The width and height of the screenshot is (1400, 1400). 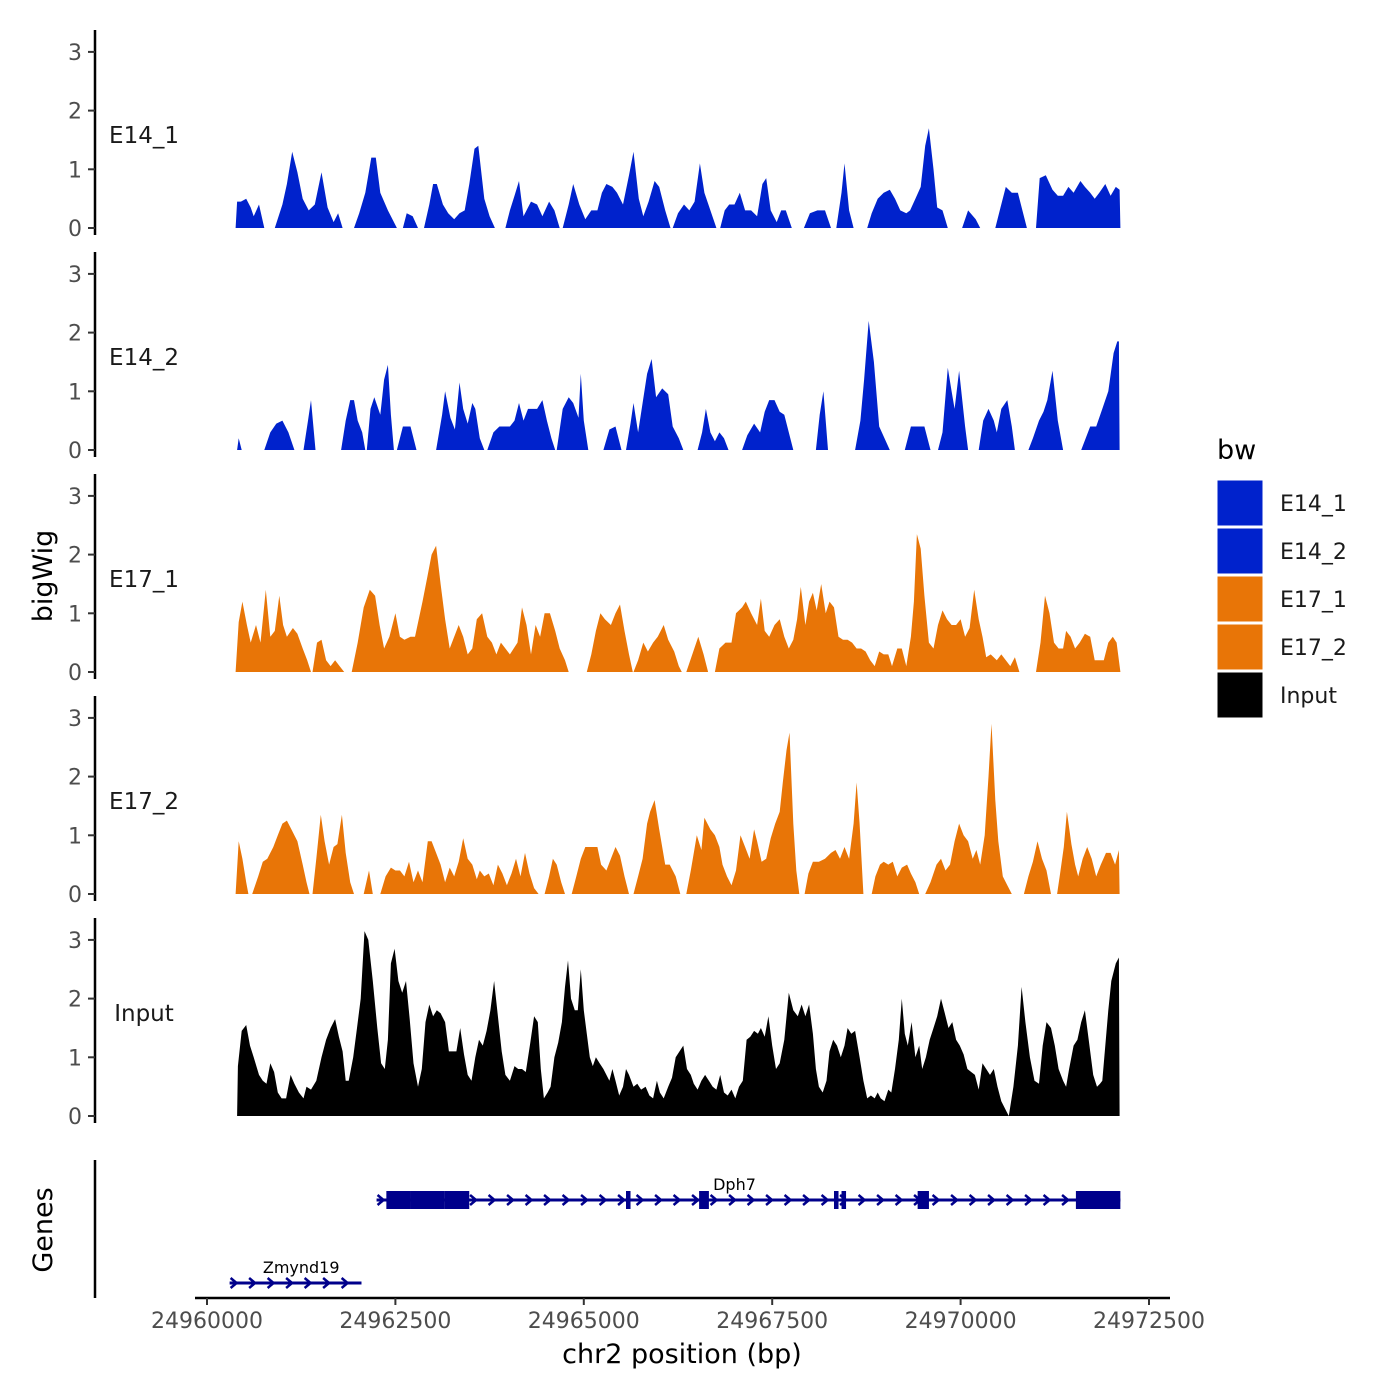 I want to click on x-tick-label: 24965000, so click(x=584, y=1321).